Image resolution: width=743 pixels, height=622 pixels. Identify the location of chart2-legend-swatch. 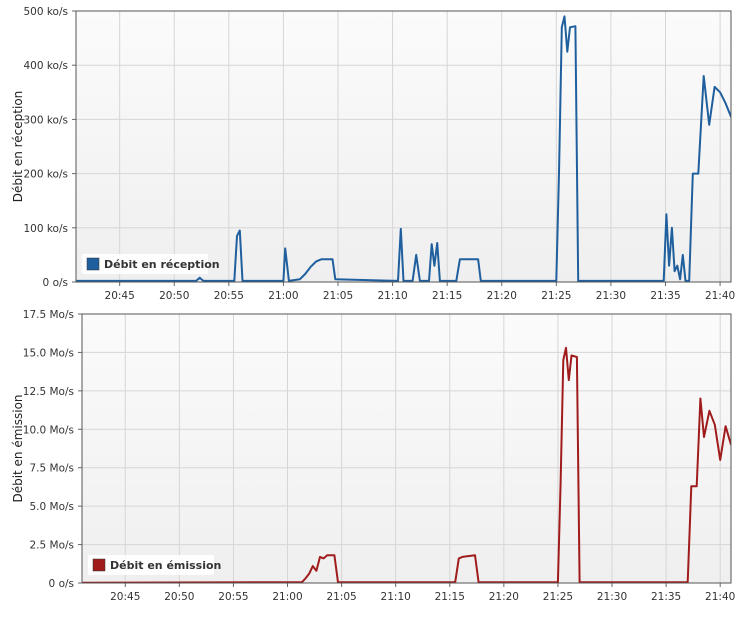
(99, 565).